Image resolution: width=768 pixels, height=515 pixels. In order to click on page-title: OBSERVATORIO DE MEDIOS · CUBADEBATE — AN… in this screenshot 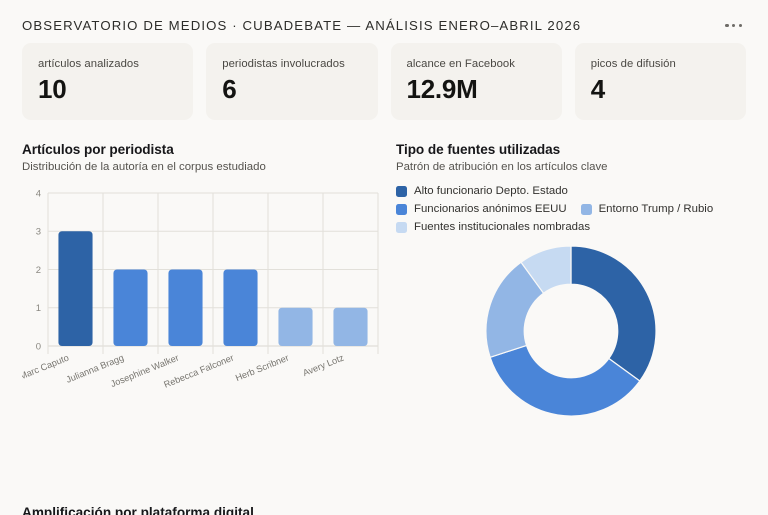, I will do `click(302, 26)`.